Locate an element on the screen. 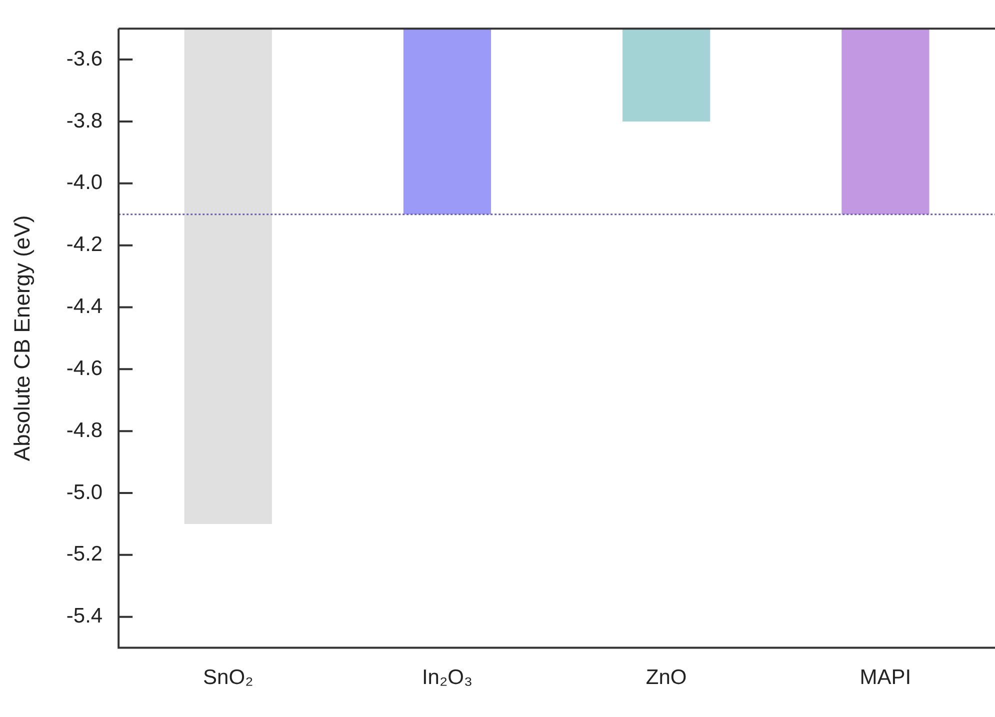  y-axis-title: Absolute CB Energy (eV) is located at coordinates (21, 338).